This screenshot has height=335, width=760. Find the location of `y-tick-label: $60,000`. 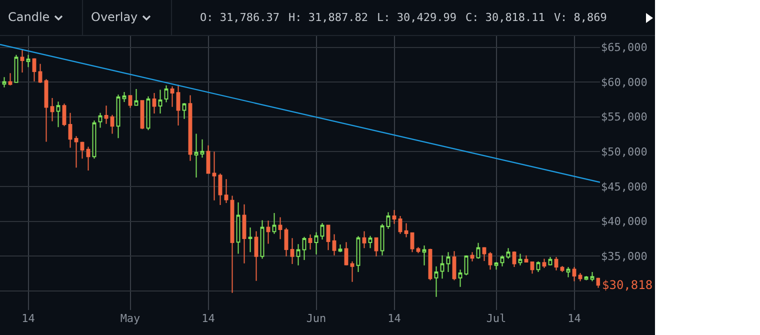

y-tick-label: $60,000 is located at coordinates (624, 82).